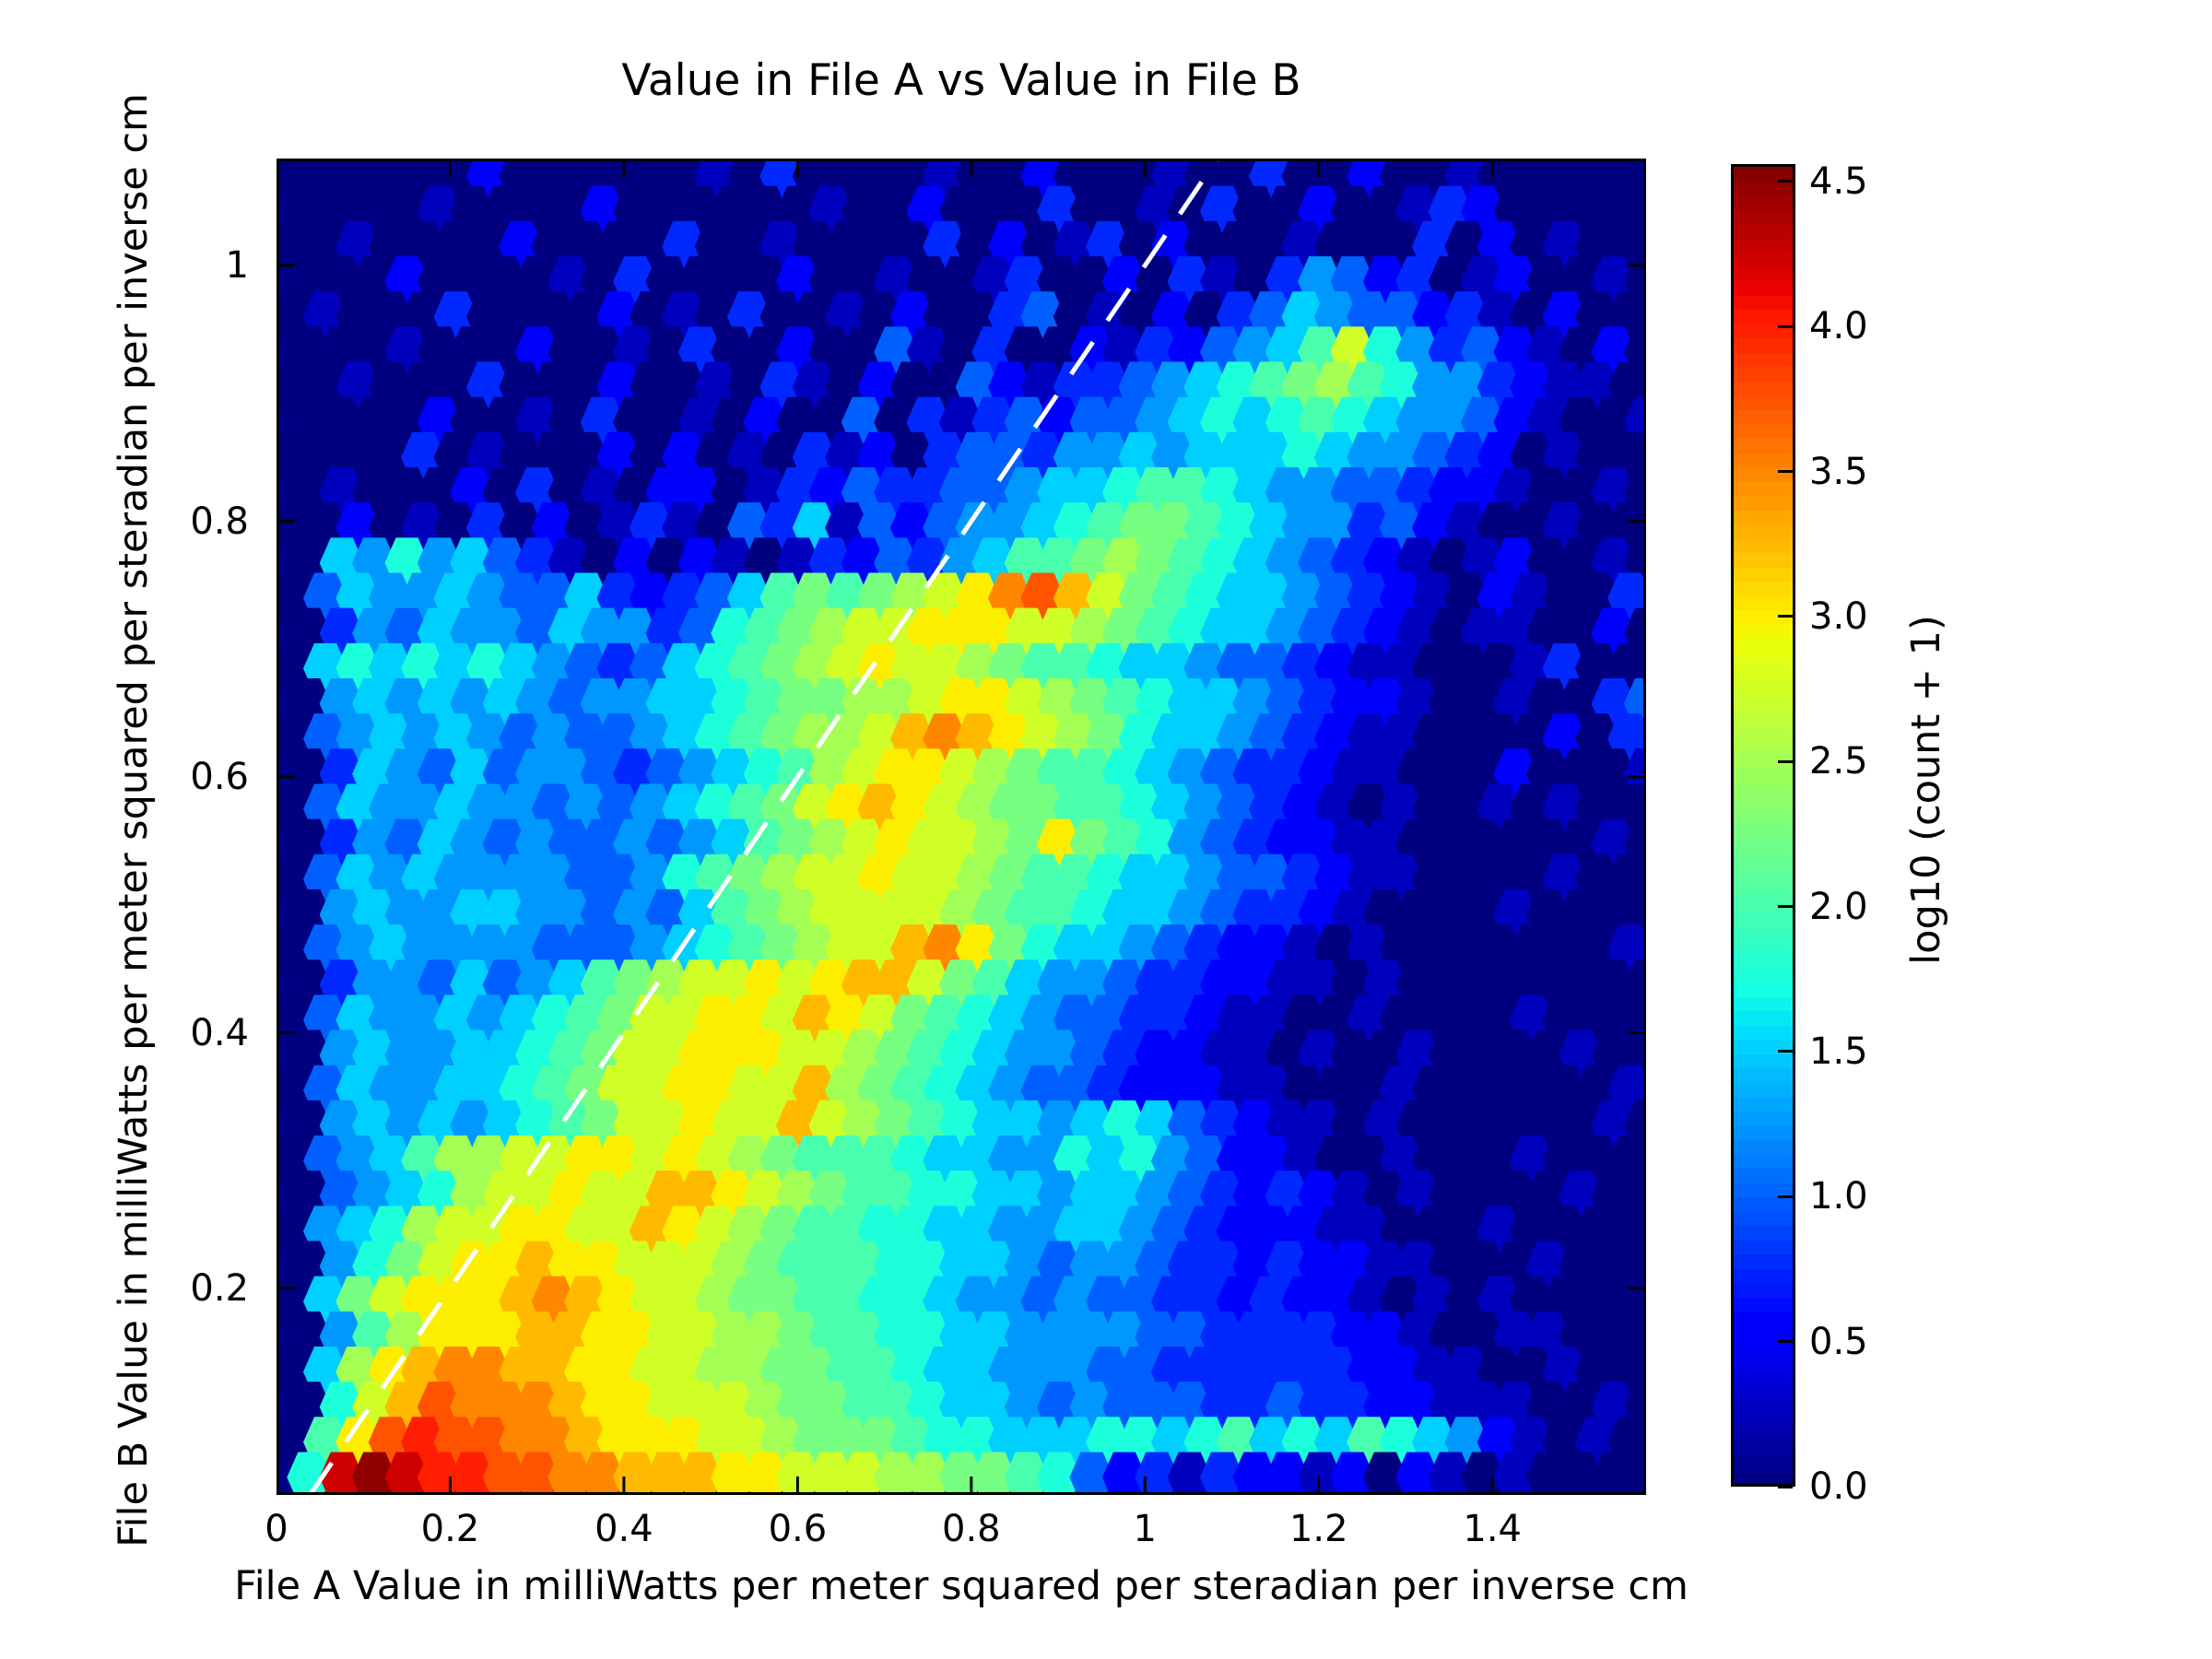 Image resolution: width=2212 pixels, height=1659 pixels. Describe the element at coordinates (1838, 1051) in the screenshot. I see `colorbar-tick-label: 1.5` at that location.